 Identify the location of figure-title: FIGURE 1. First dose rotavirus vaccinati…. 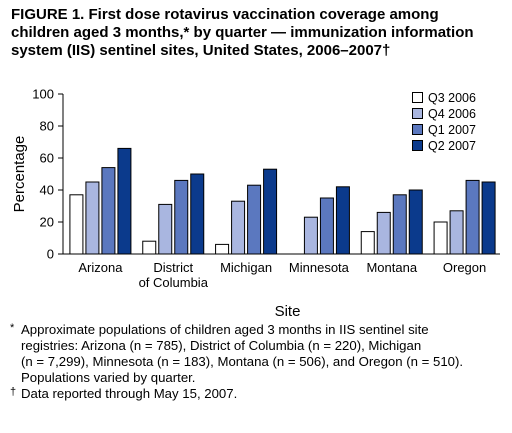
(258, 33).